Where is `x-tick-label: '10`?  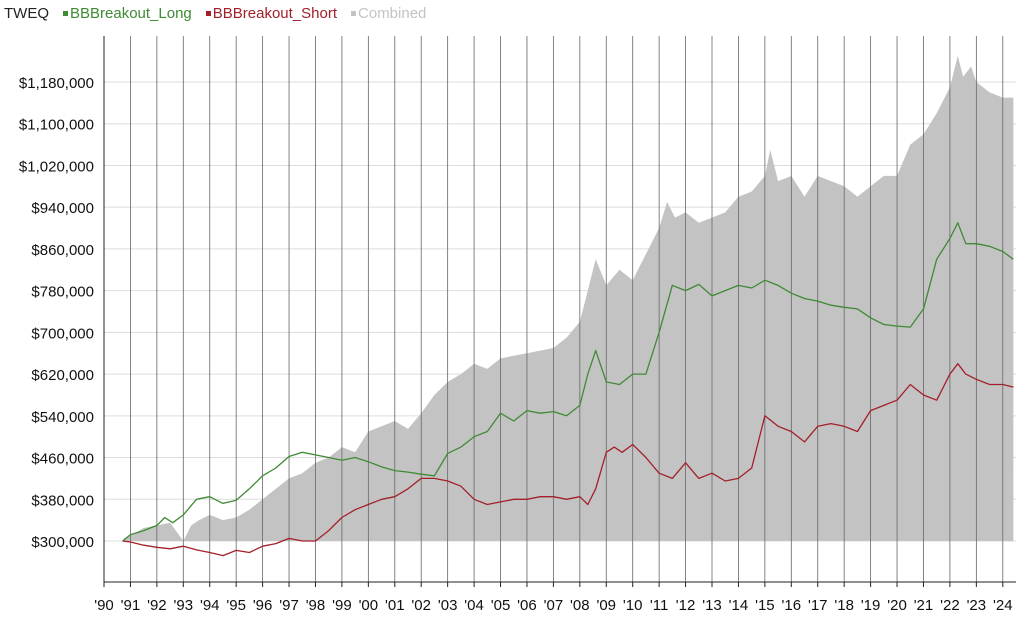 x-tick-label: '10 is located at coordinates (633, 605).